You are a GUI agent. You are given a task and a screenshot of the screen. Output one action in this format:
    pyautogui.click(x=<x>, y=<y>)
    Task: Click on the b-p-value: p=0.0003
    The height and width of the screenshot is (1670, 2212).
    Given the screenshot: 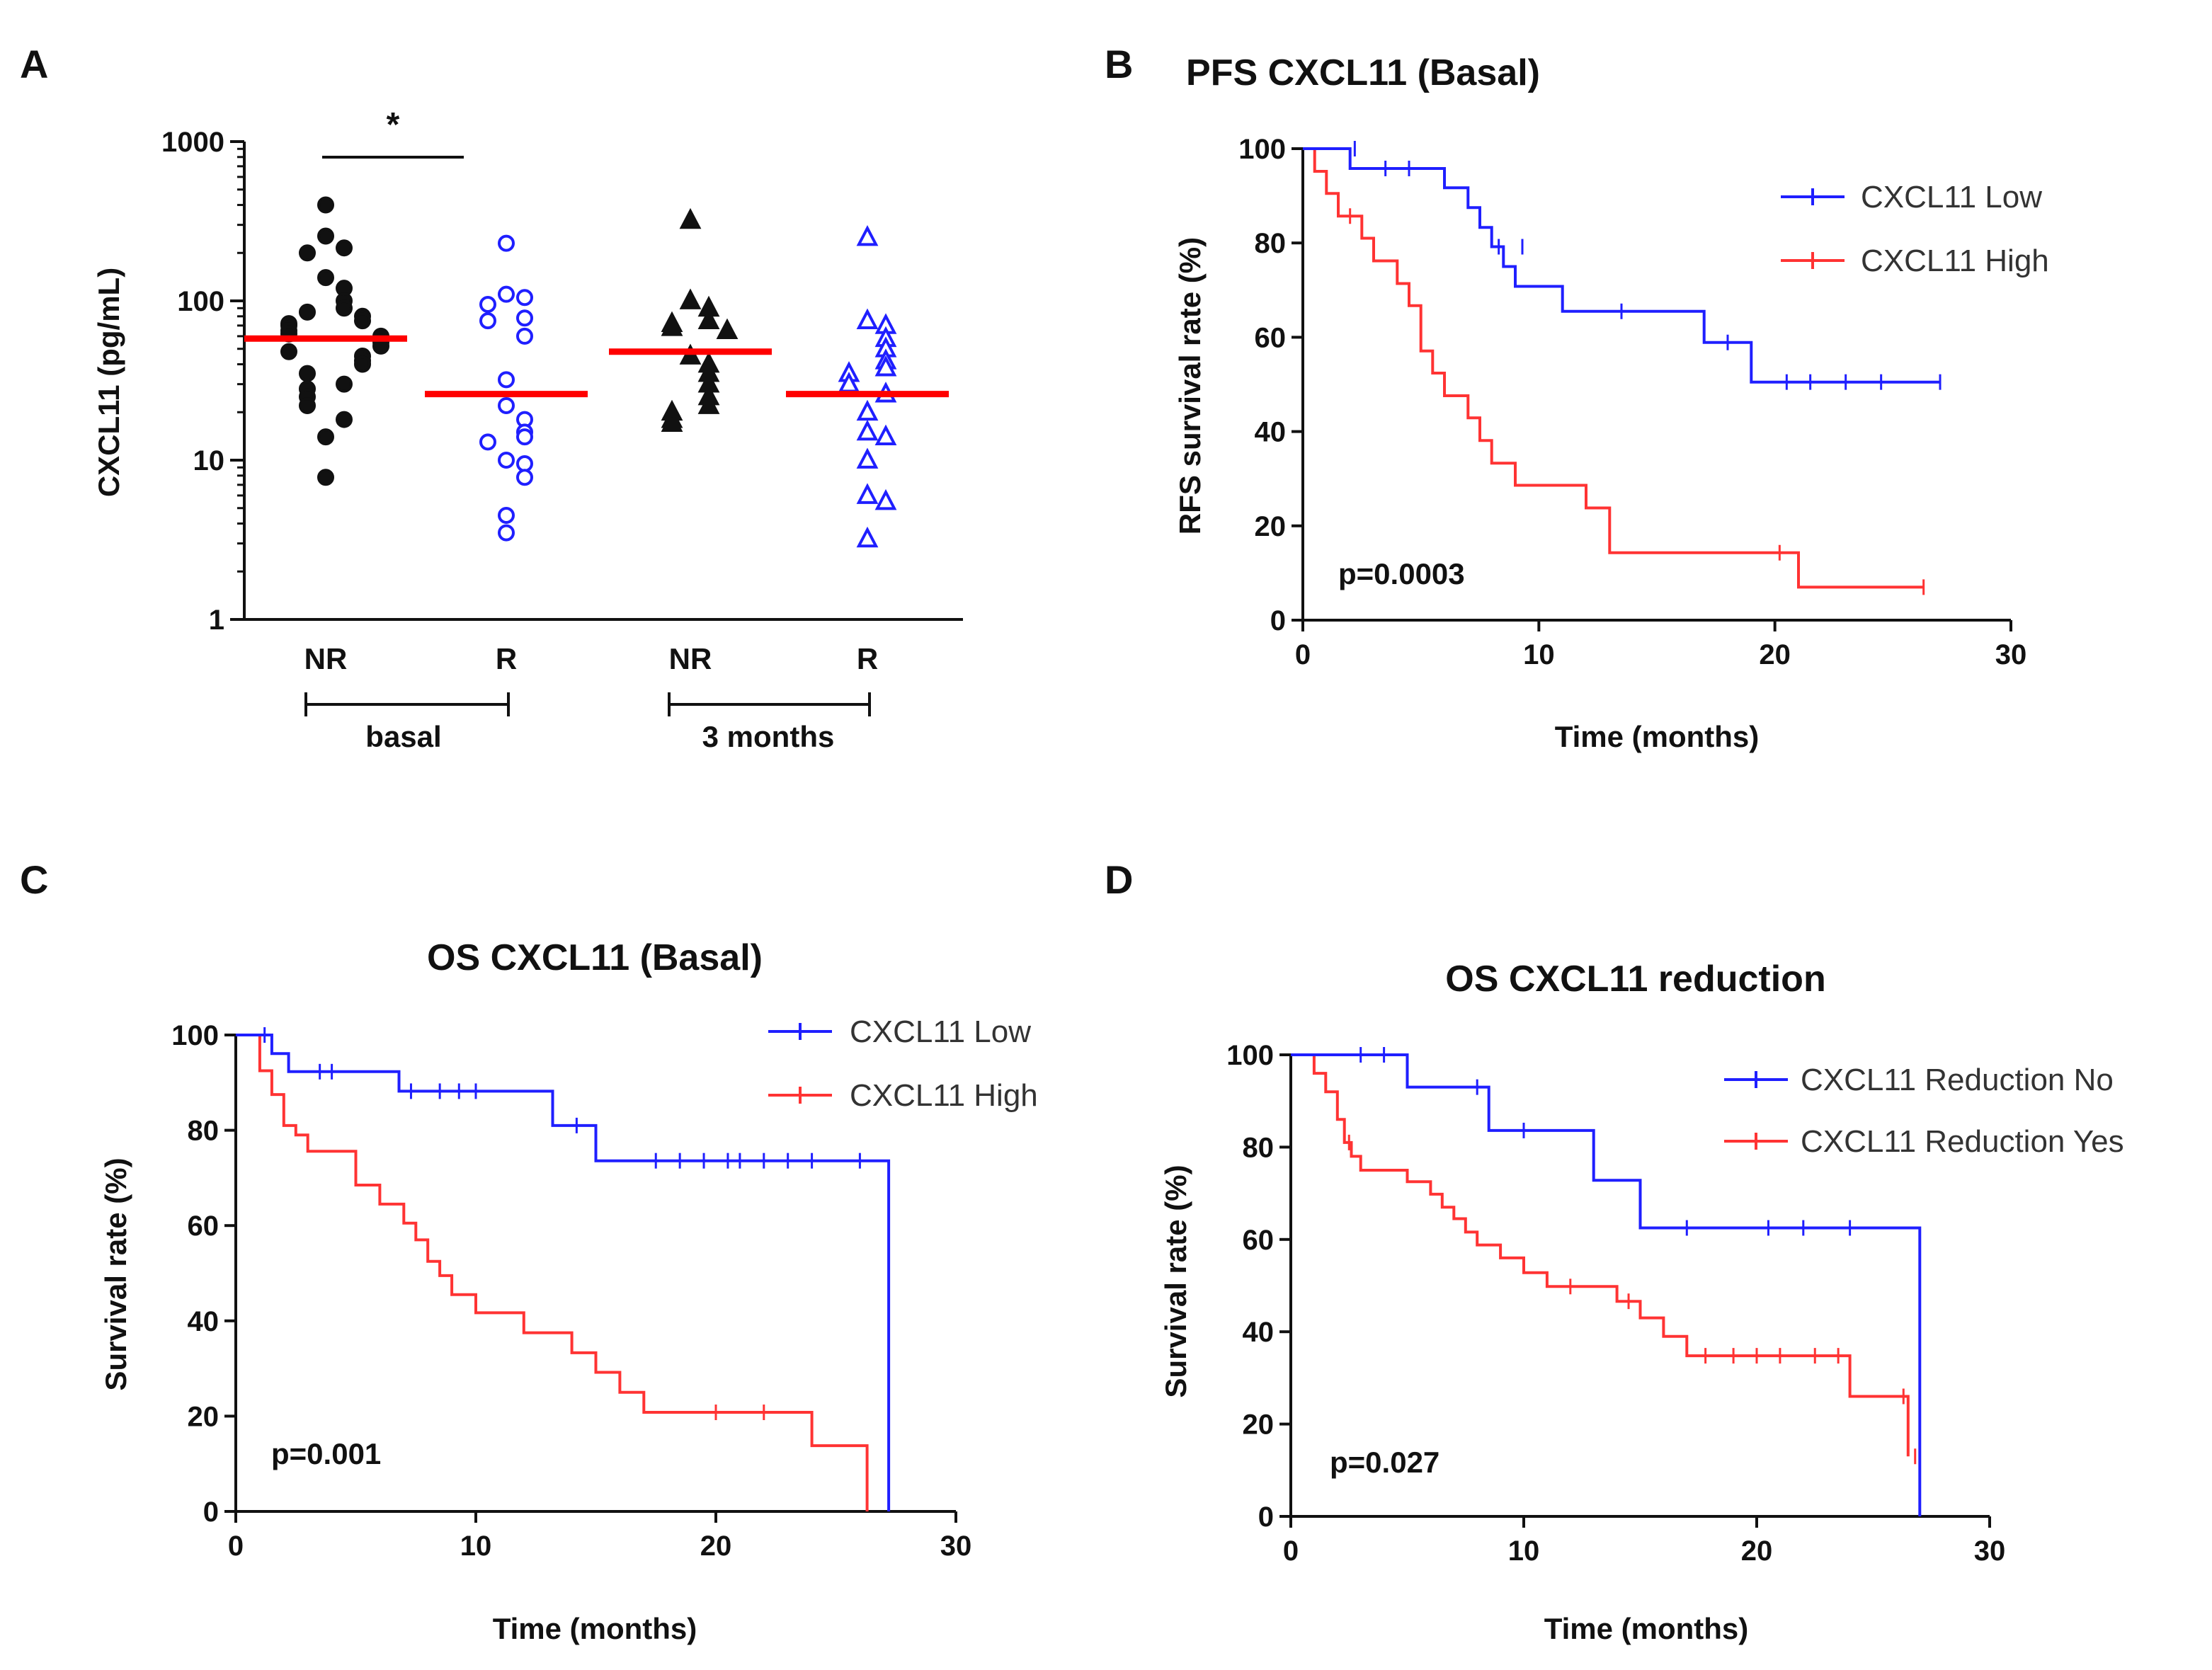 What is the action you would take?
    pyautogui.click(x=1402, y=573)
    